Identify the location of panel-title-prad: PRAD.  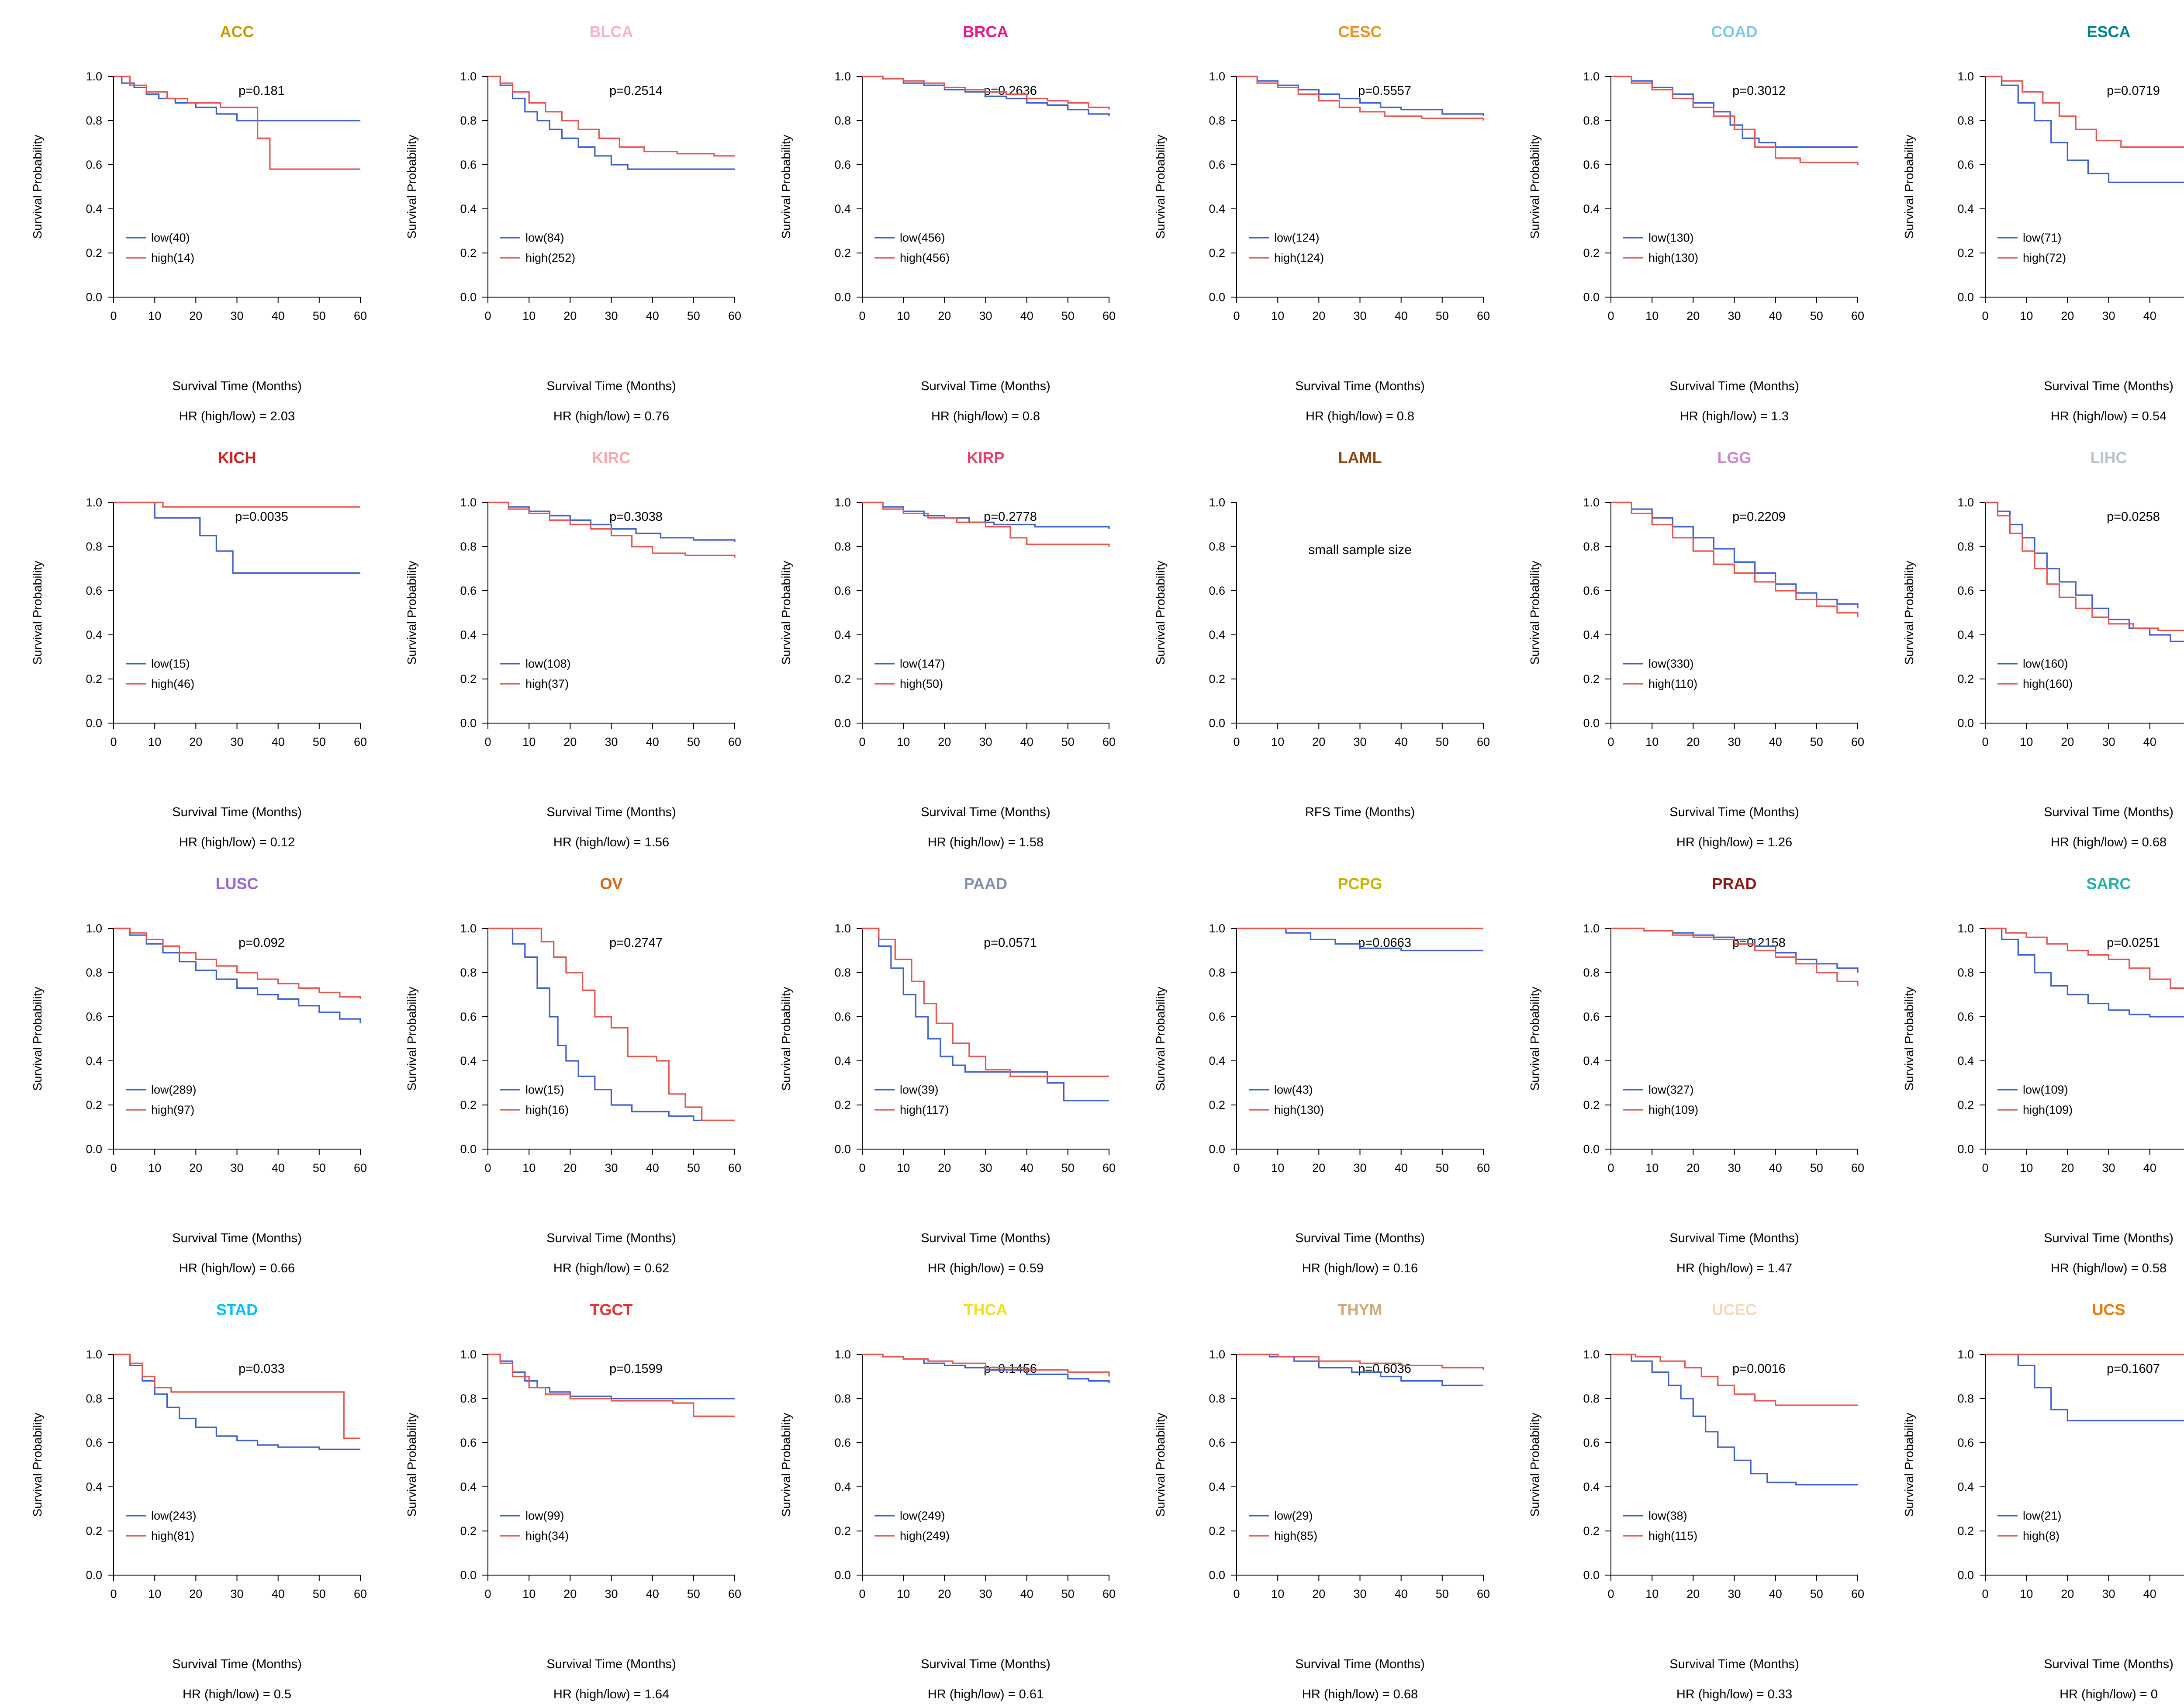
(1734, 884).